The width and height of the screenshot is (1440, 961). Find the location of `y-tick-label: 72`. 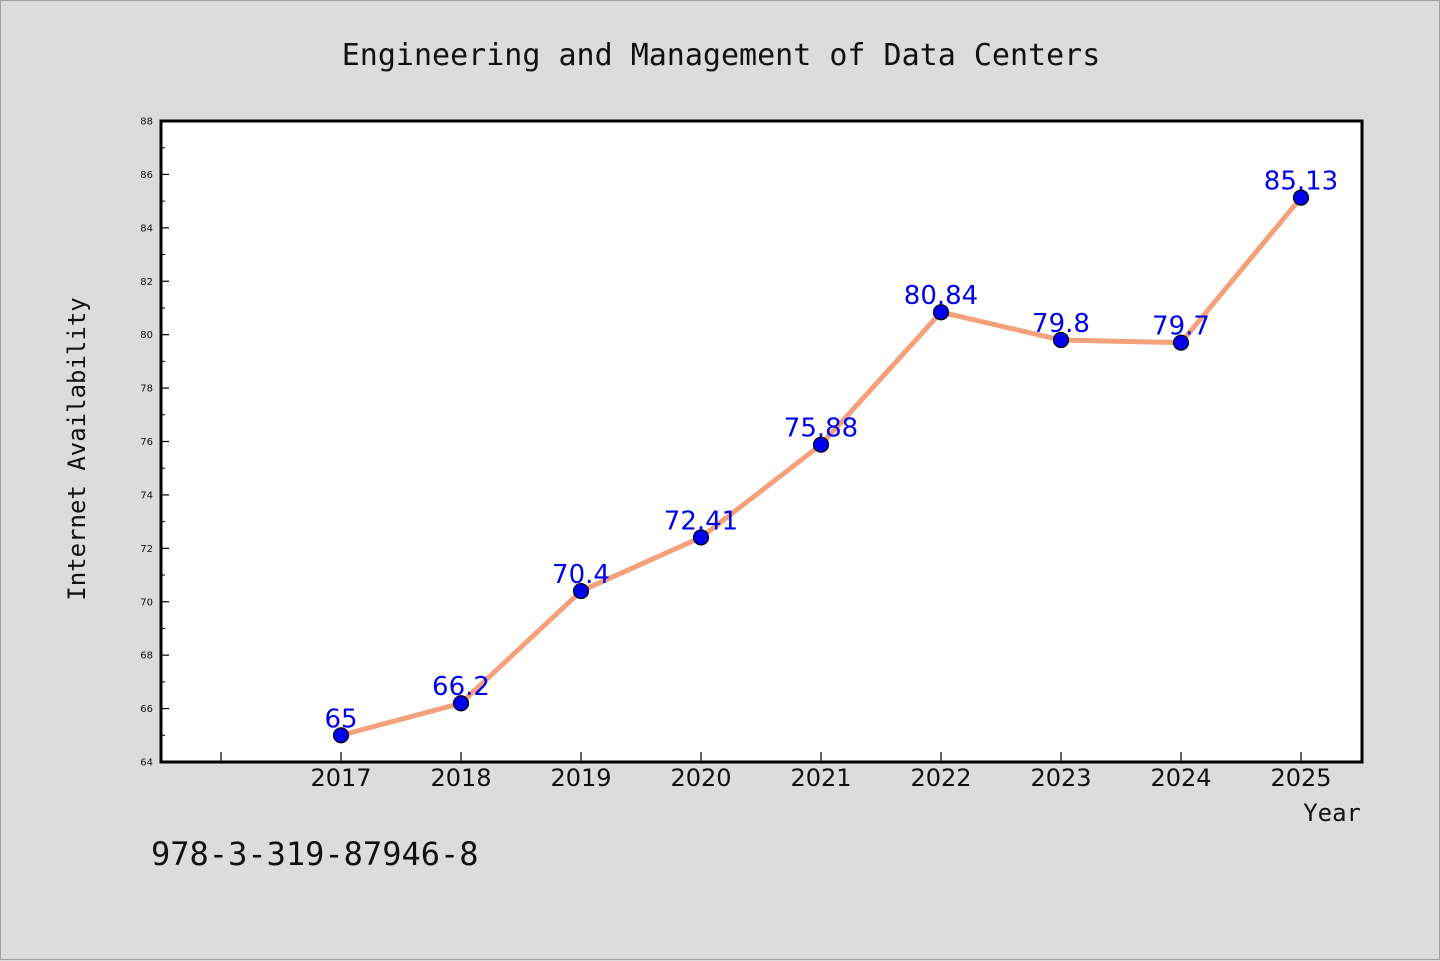

y-tick-label: 72 is located at coordinates (146, 549).